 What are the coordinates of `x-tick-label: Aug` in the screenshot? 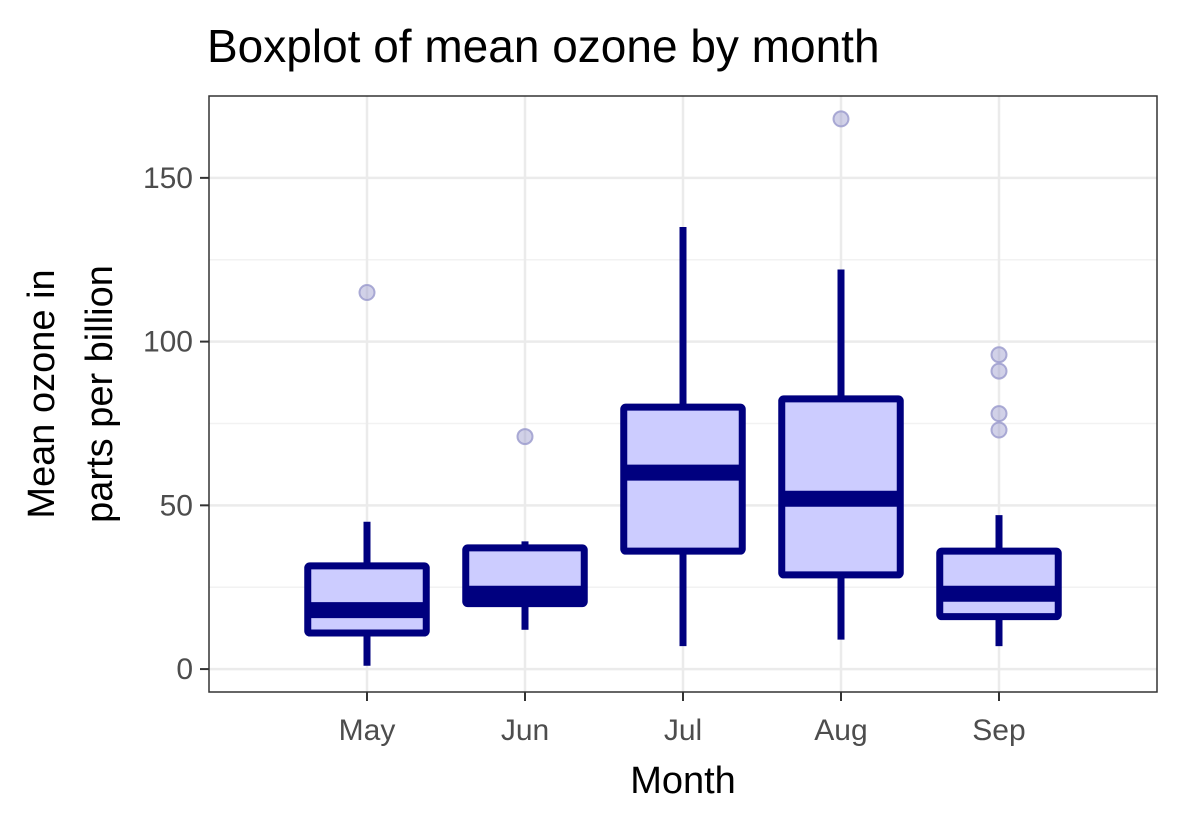 It's located at (840, 730).